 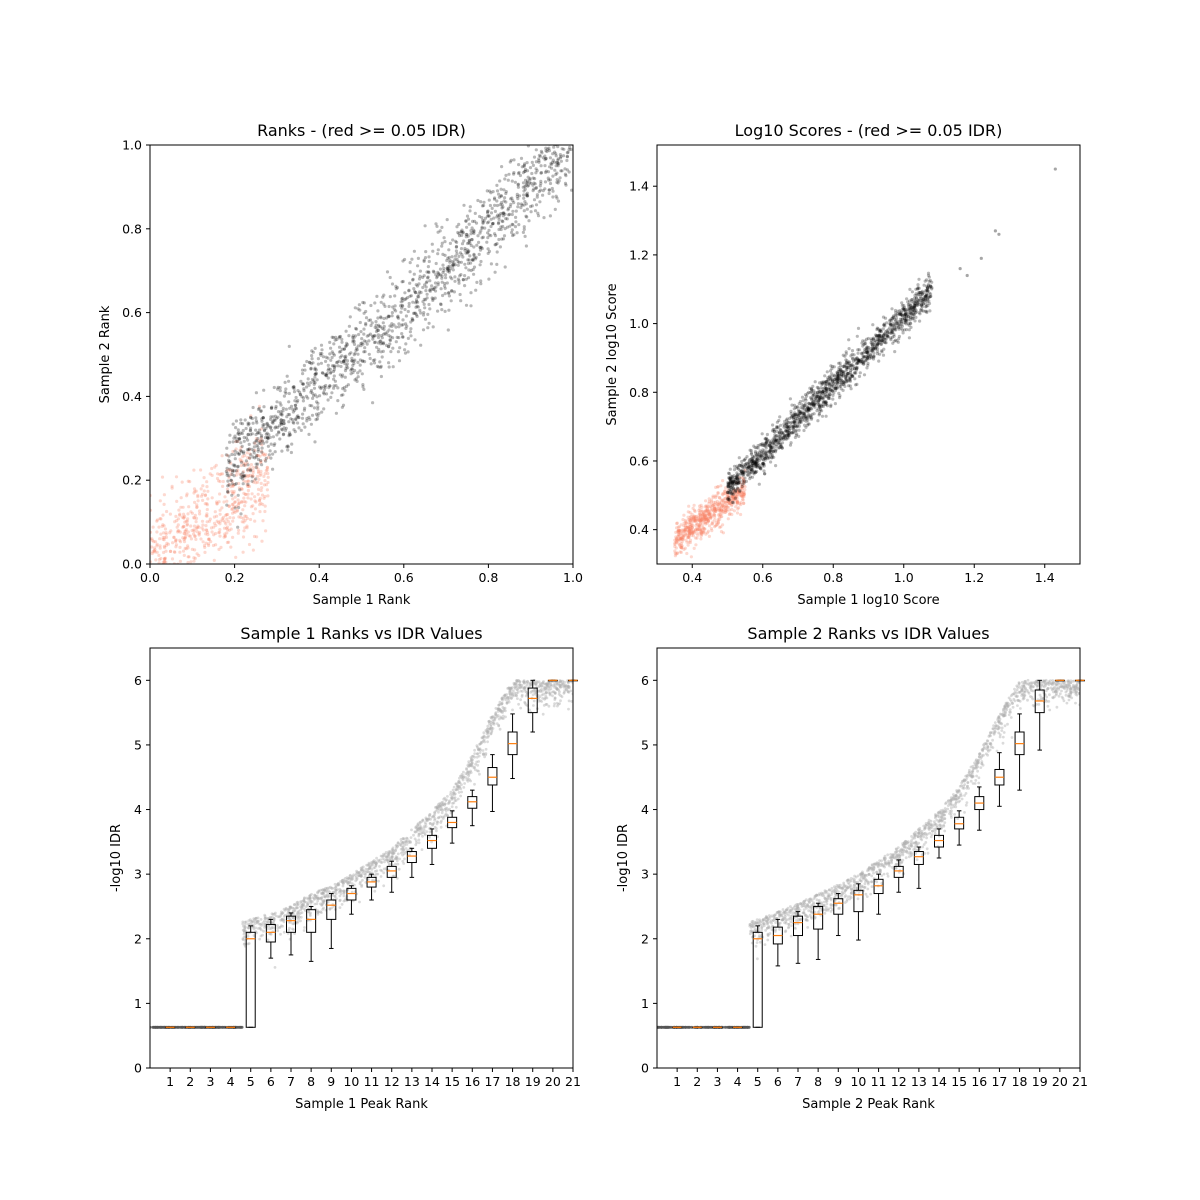 What do you see at coordinates (974, 577) in the screenshot?
I see `x-tick-label: 1.2` at bounding box center [974, 577].